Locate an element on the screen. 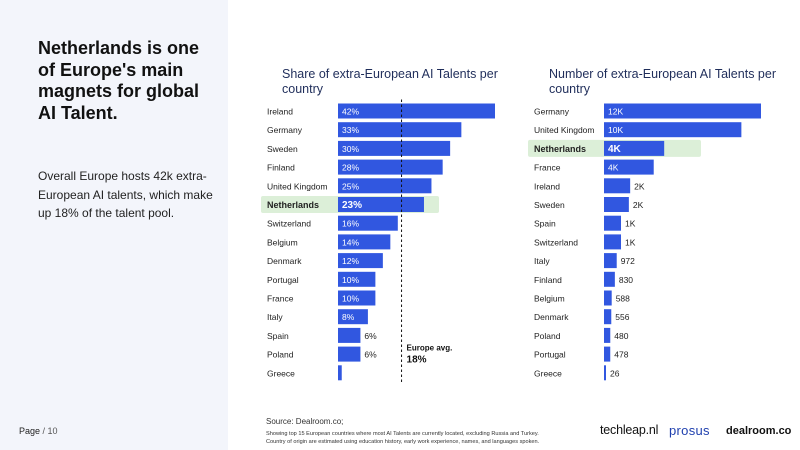 This screenshot has height=450, width=800. share-value-united-kingdom: 25% is located at coordinates (350, 186).